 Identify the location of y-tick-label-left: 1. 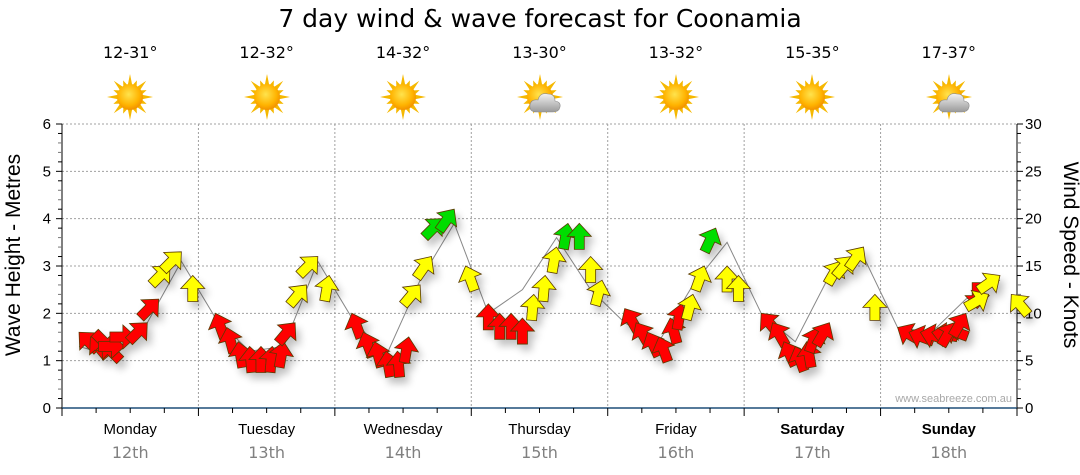
(47, 361).